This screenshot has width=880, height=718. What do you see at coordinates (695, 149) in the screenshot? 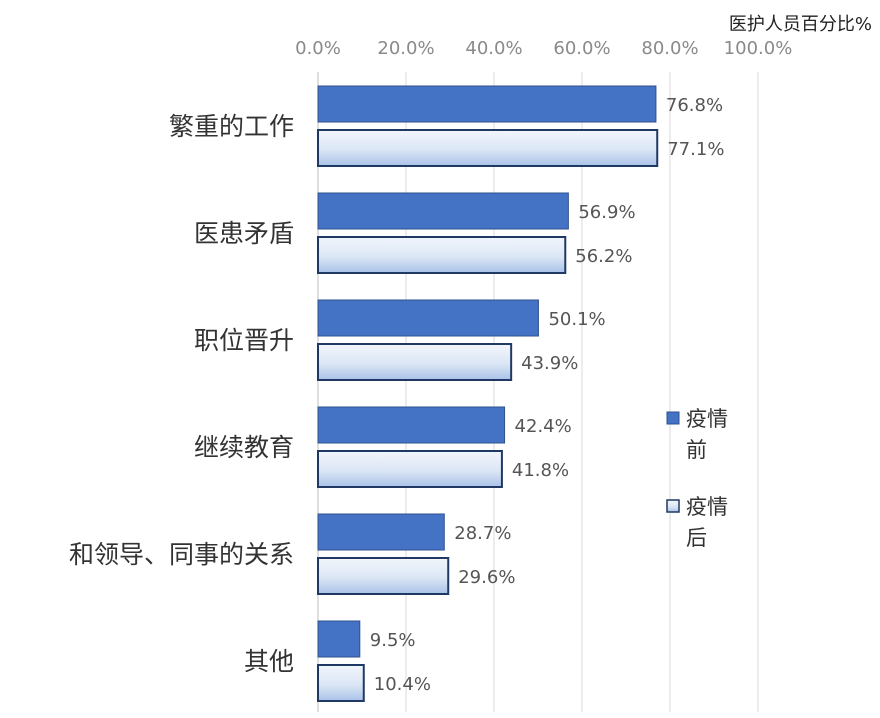
I see `data-label-after: 77.1%` at bounding box center [695, 149].